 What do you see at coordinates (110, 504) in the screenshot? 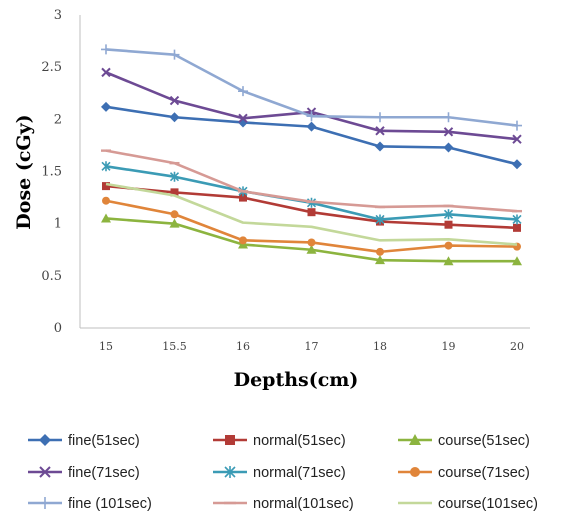
I see `legend-label: fine (101sec)` at bounding box center [110, 504].